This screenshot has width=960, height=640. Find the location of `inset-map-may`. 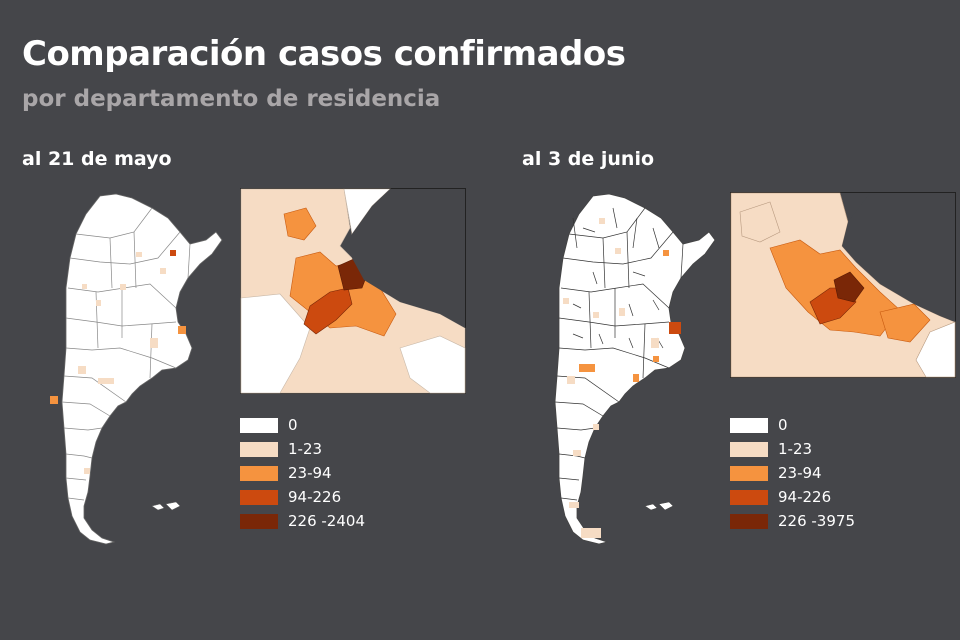

inset-map-may is located at coordinates (353, 291).